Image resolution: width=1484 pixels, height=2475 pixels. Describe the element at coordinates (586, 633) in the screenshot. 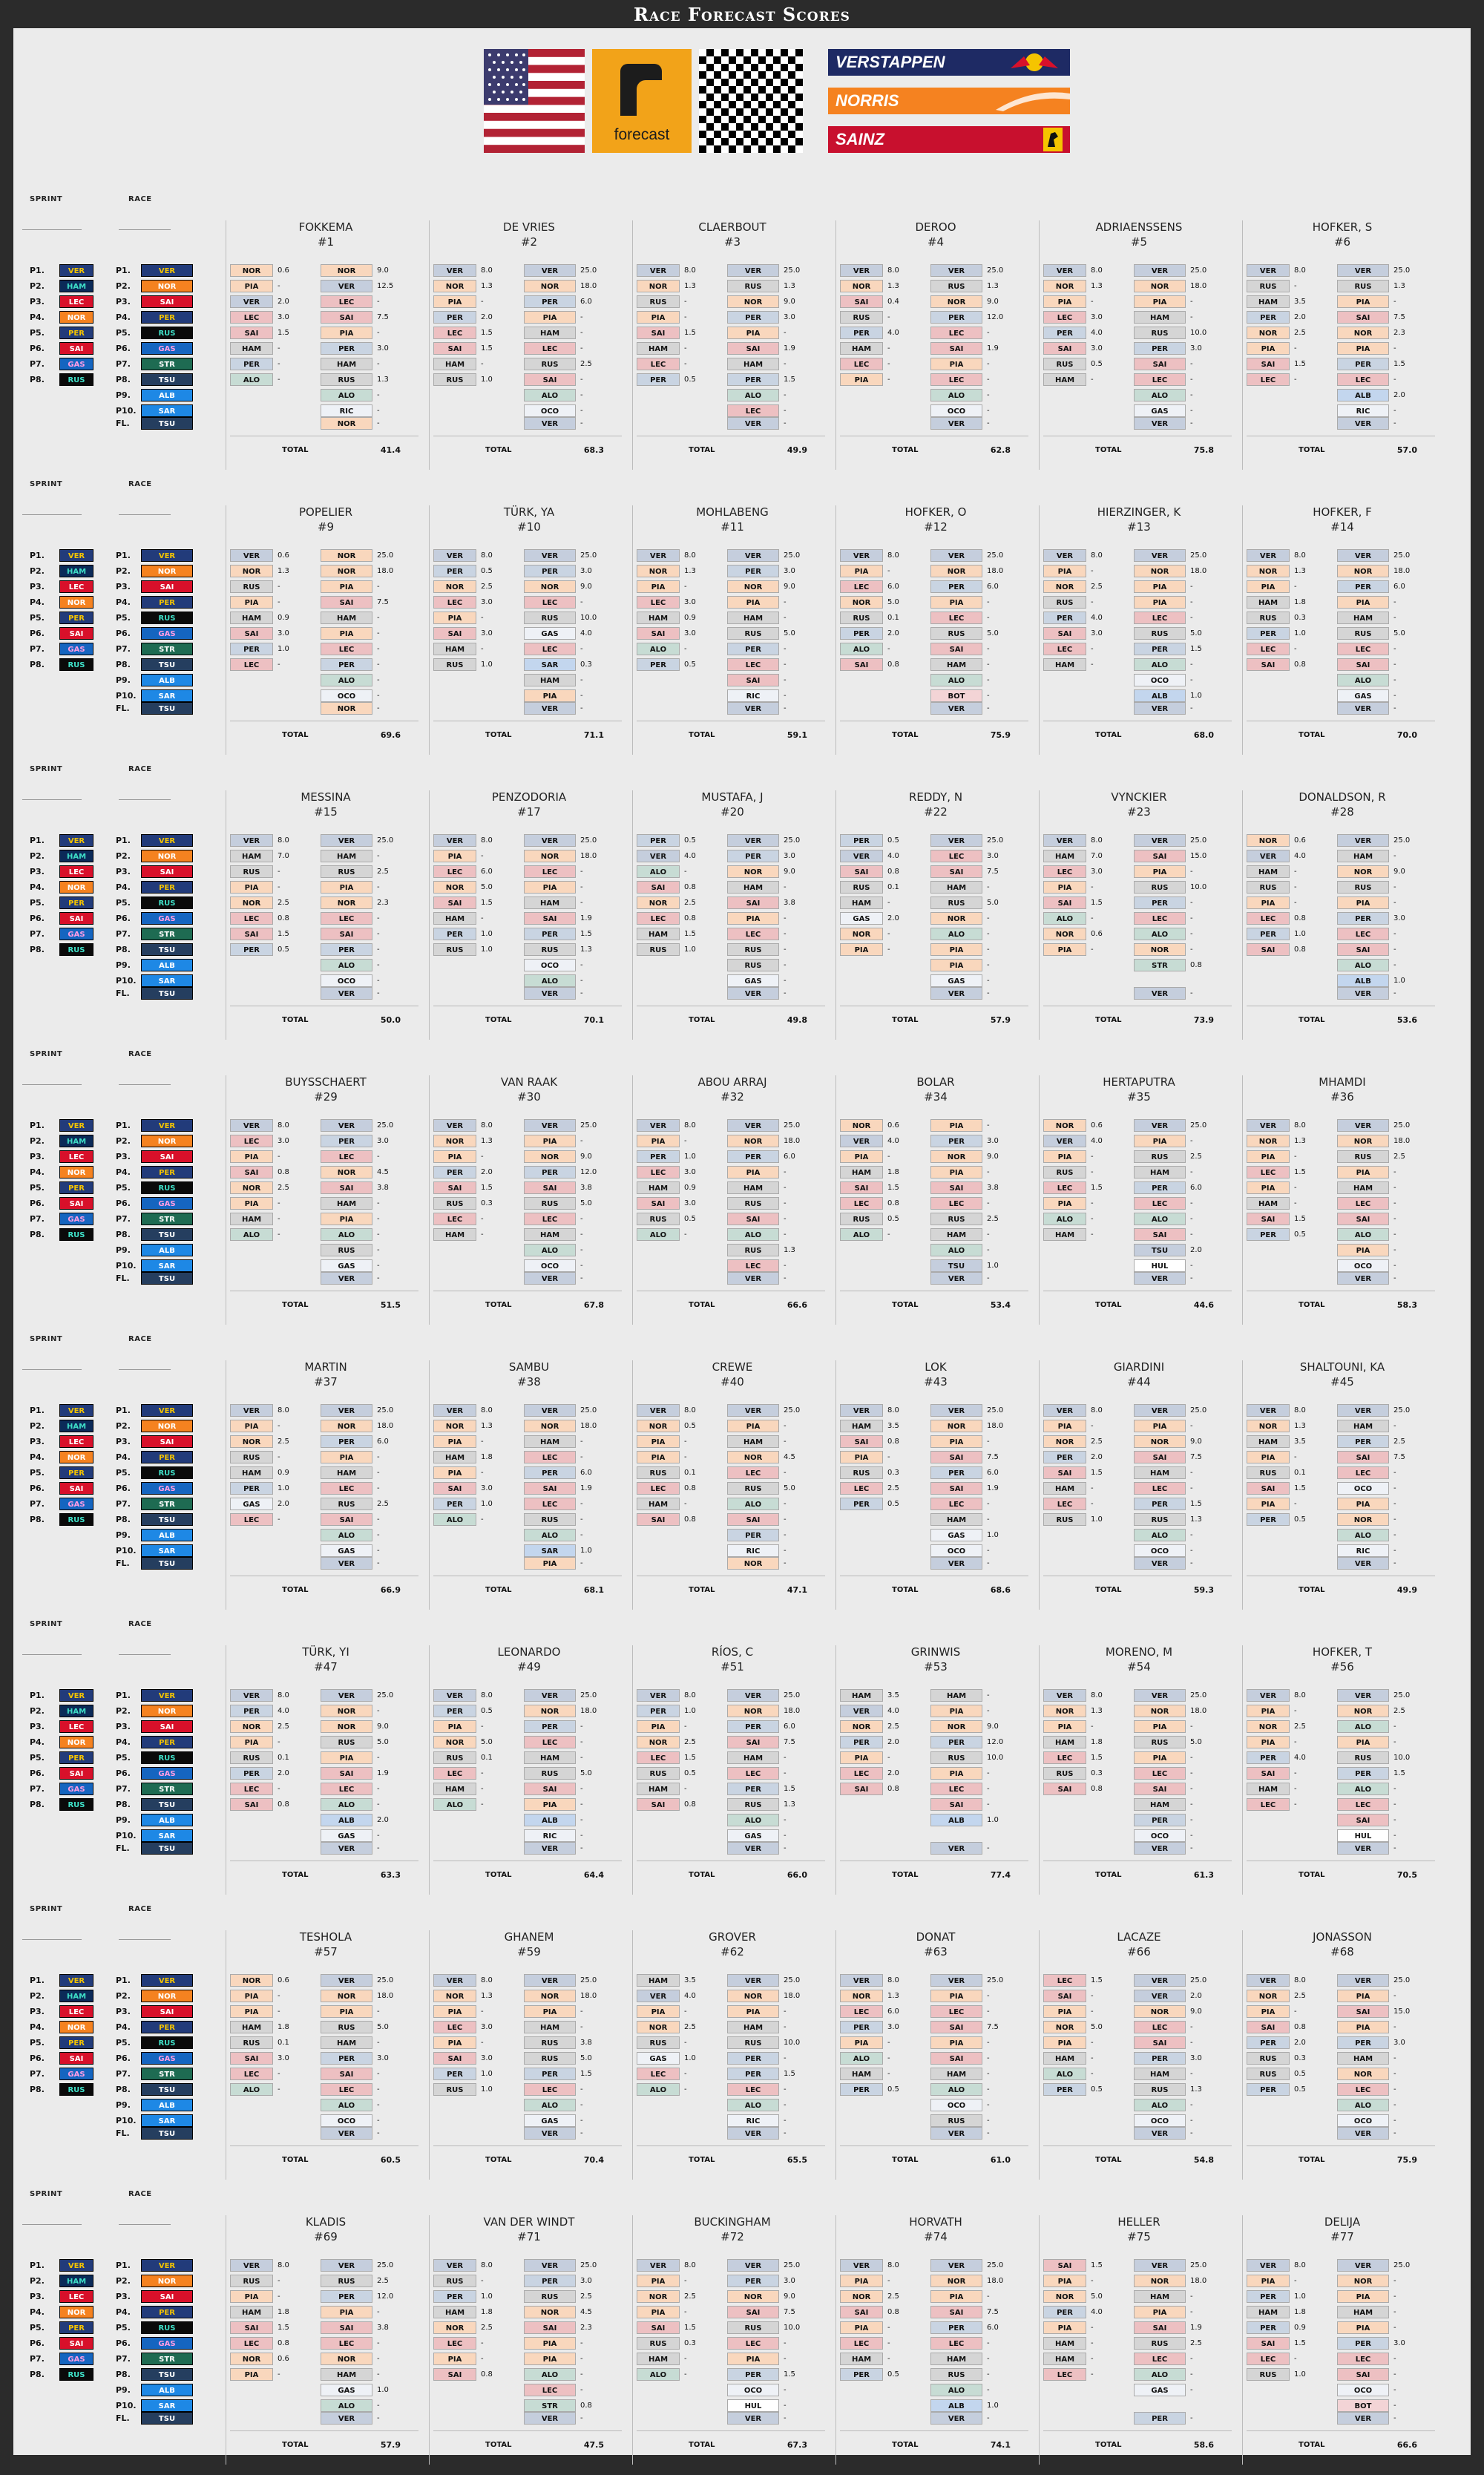

I see `race-pick-score: 4.0` at that location.